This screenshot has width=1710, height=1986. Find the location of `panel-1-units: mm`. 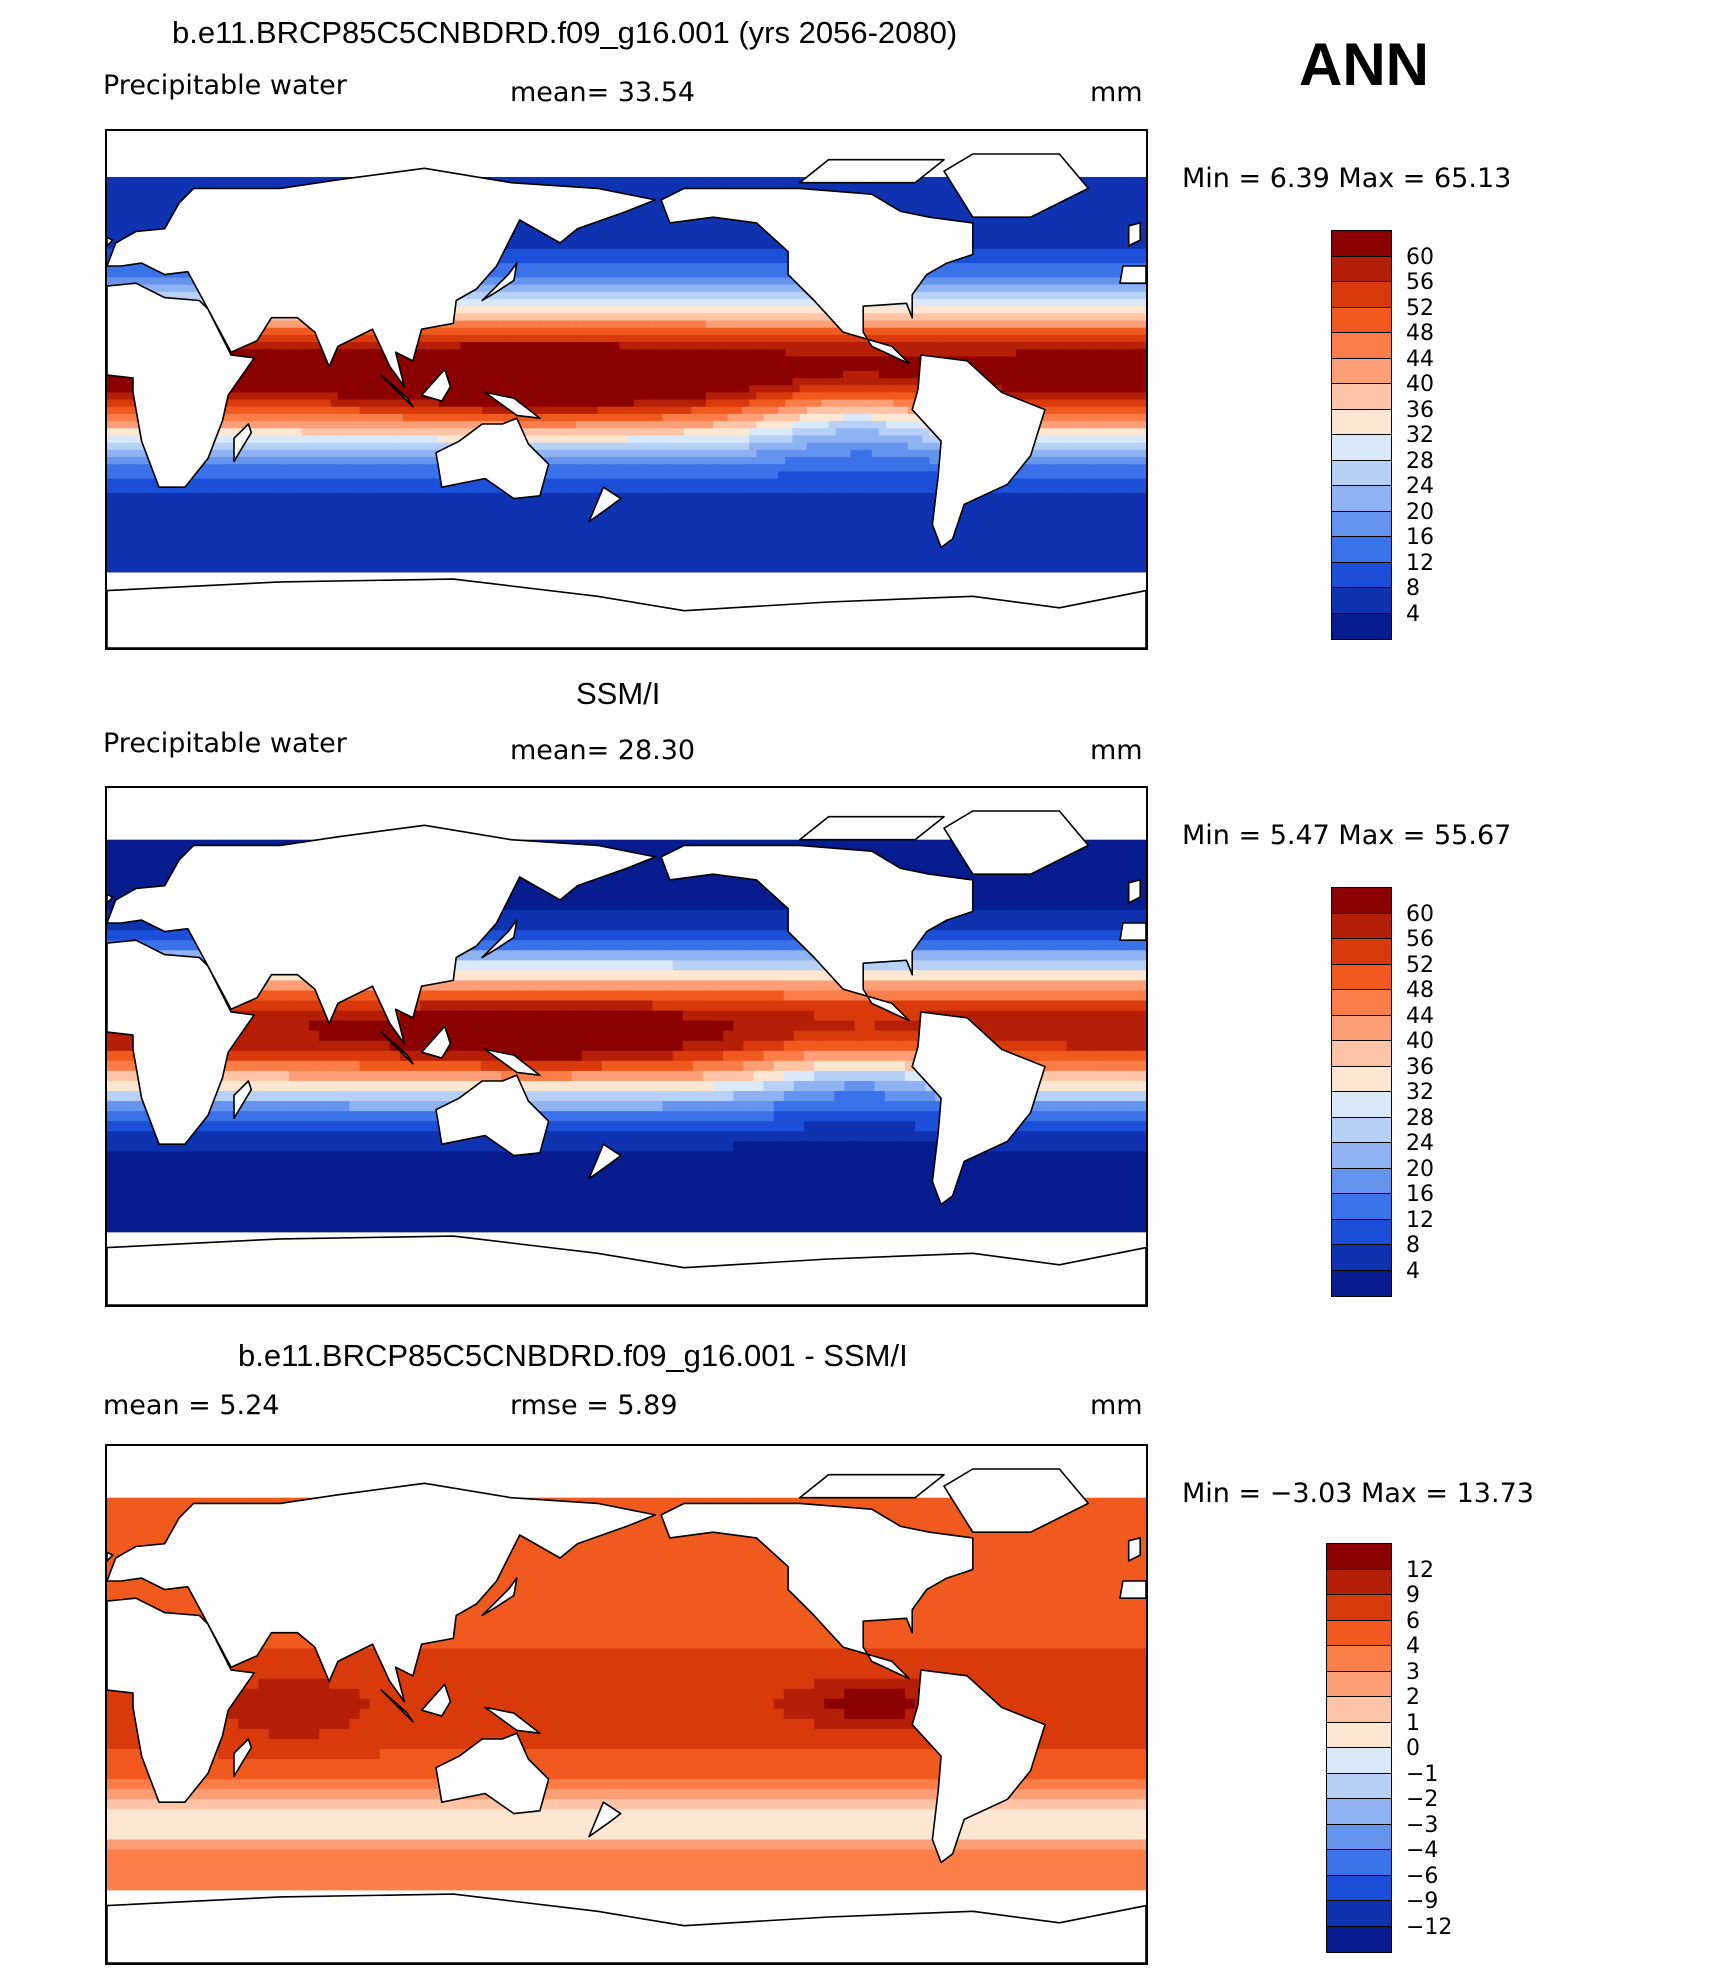

panel-1-units: mm is located at coordinates (1116, 92).